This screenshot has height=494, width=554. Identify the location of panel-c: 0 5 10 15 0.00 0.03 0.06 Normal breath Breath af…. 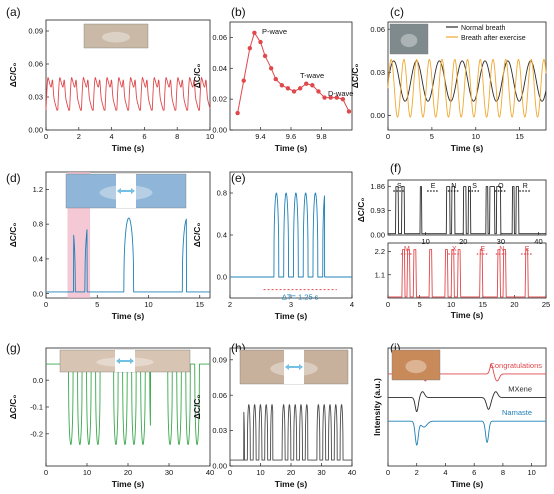
(458, 81).